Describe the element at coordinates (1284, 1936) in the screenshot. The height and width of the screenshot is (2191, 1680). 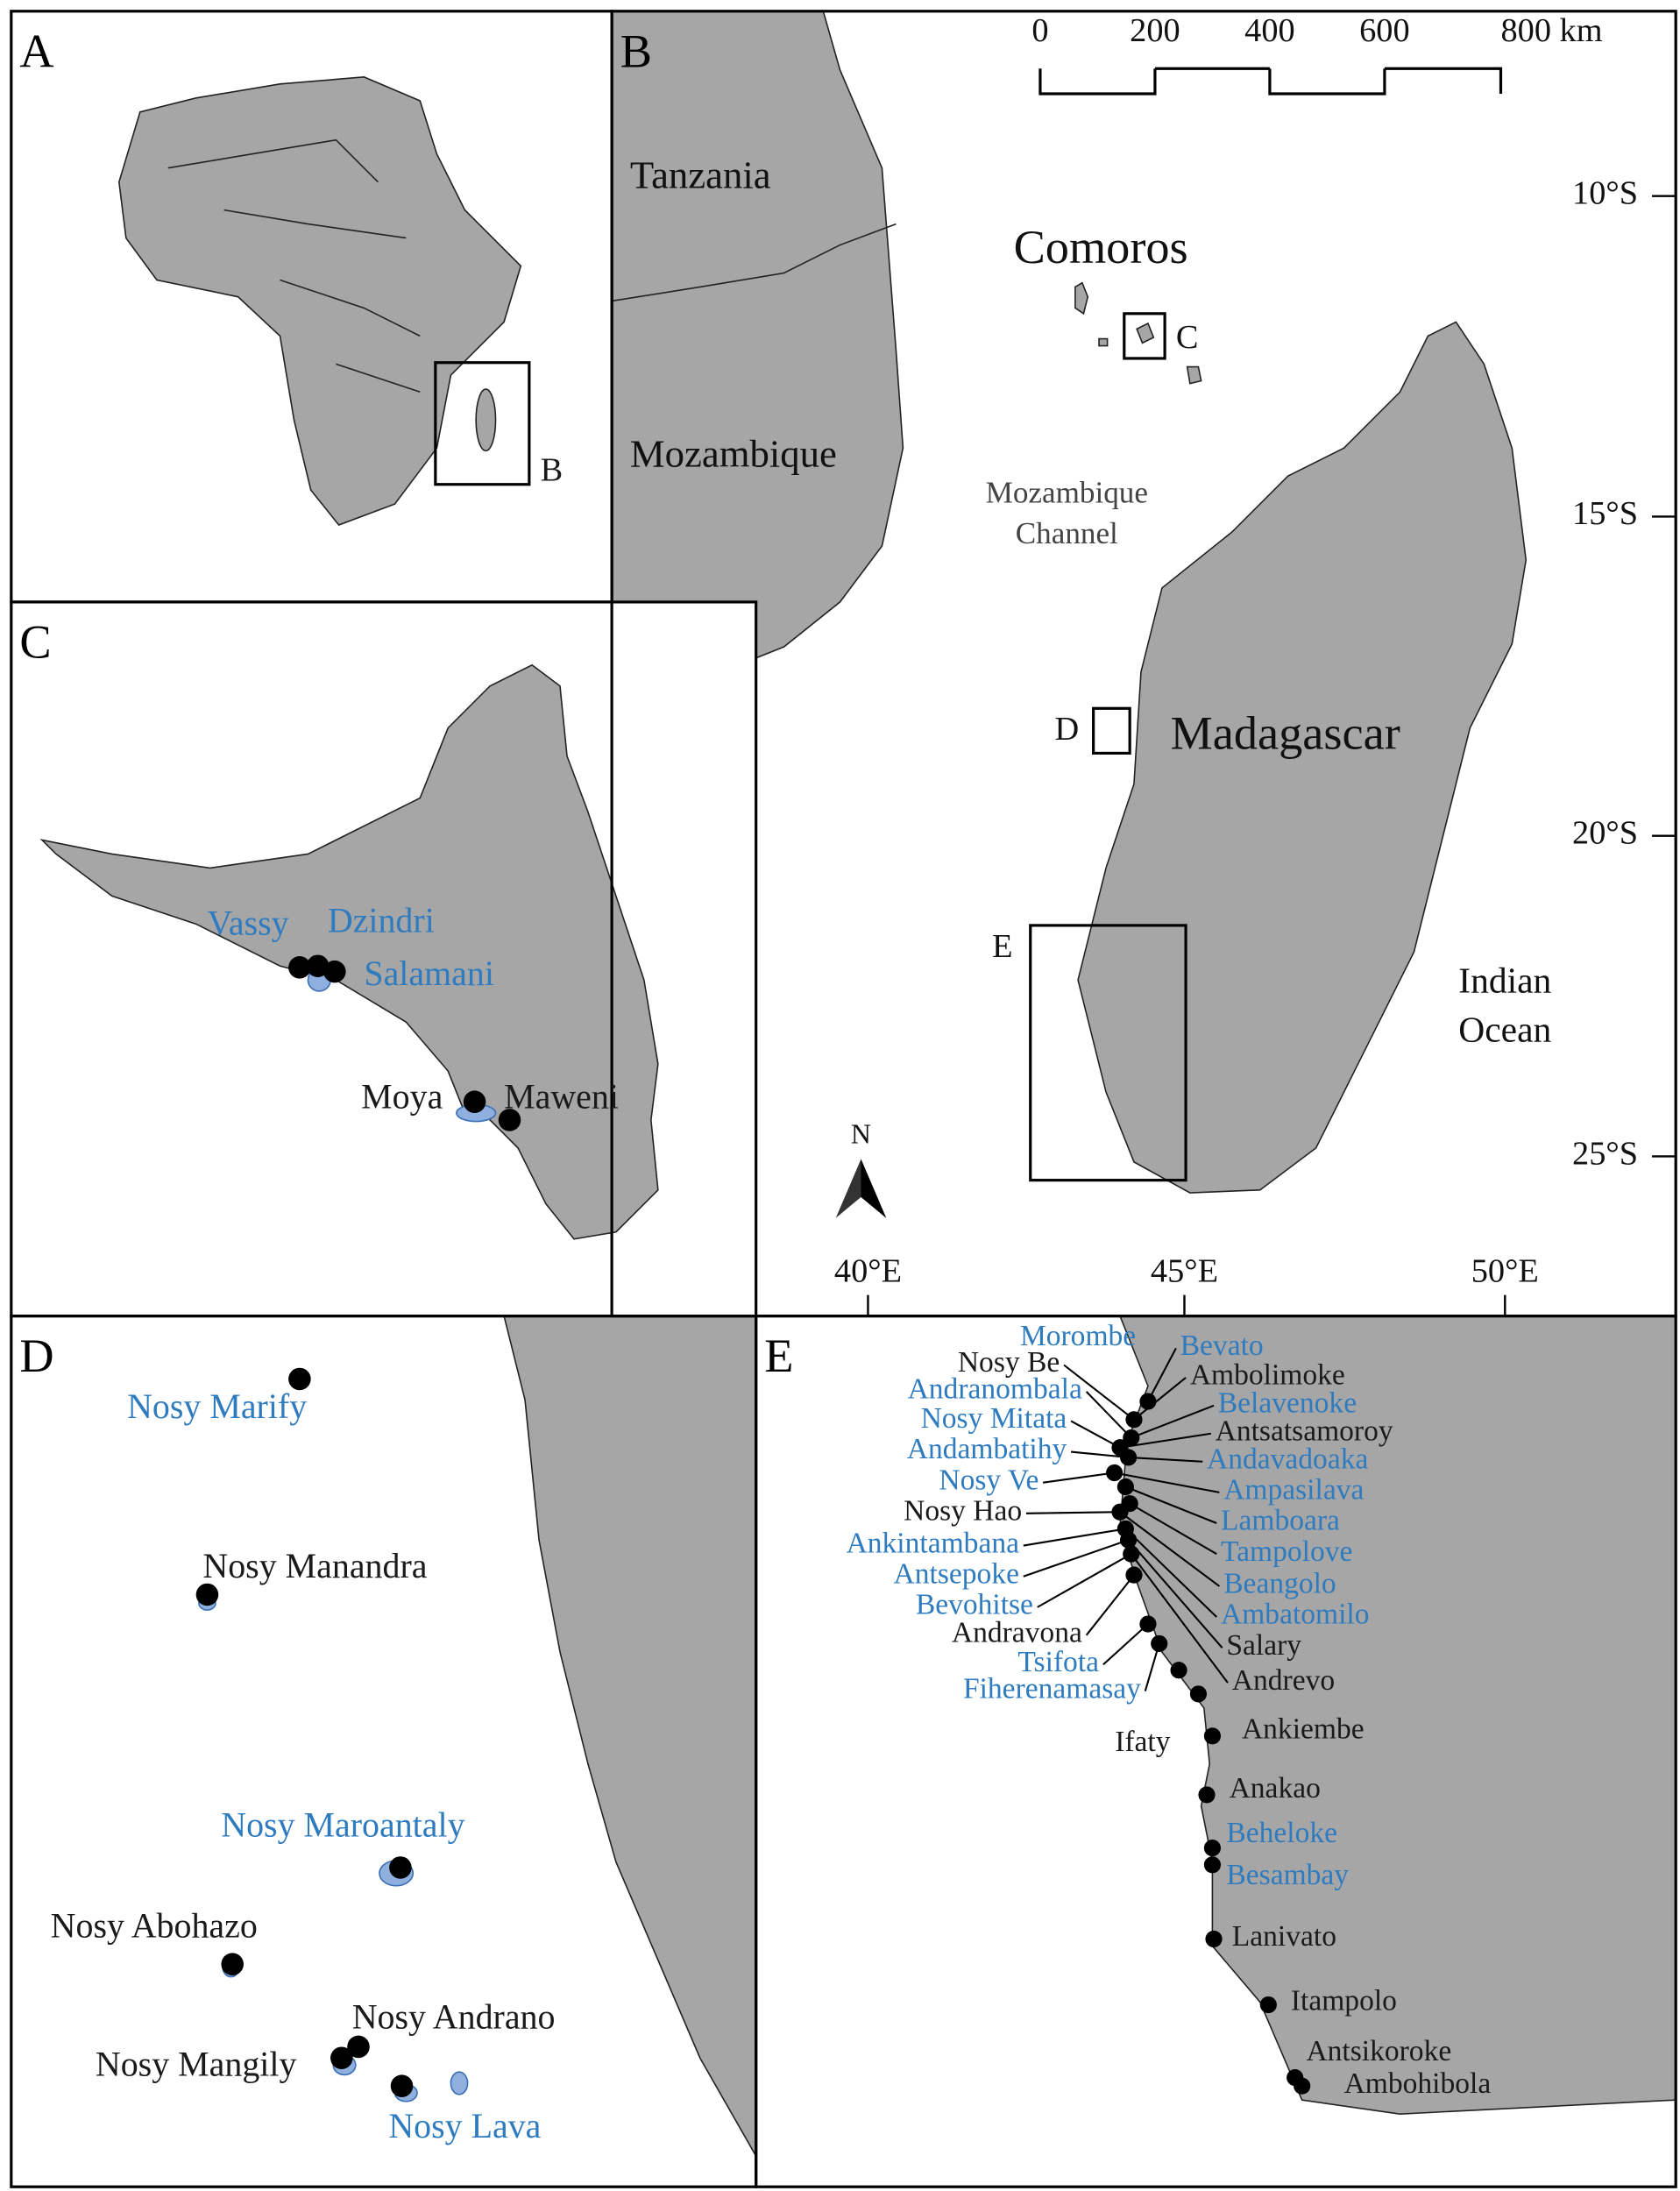
I see `site-label: Lanivato` at that location.